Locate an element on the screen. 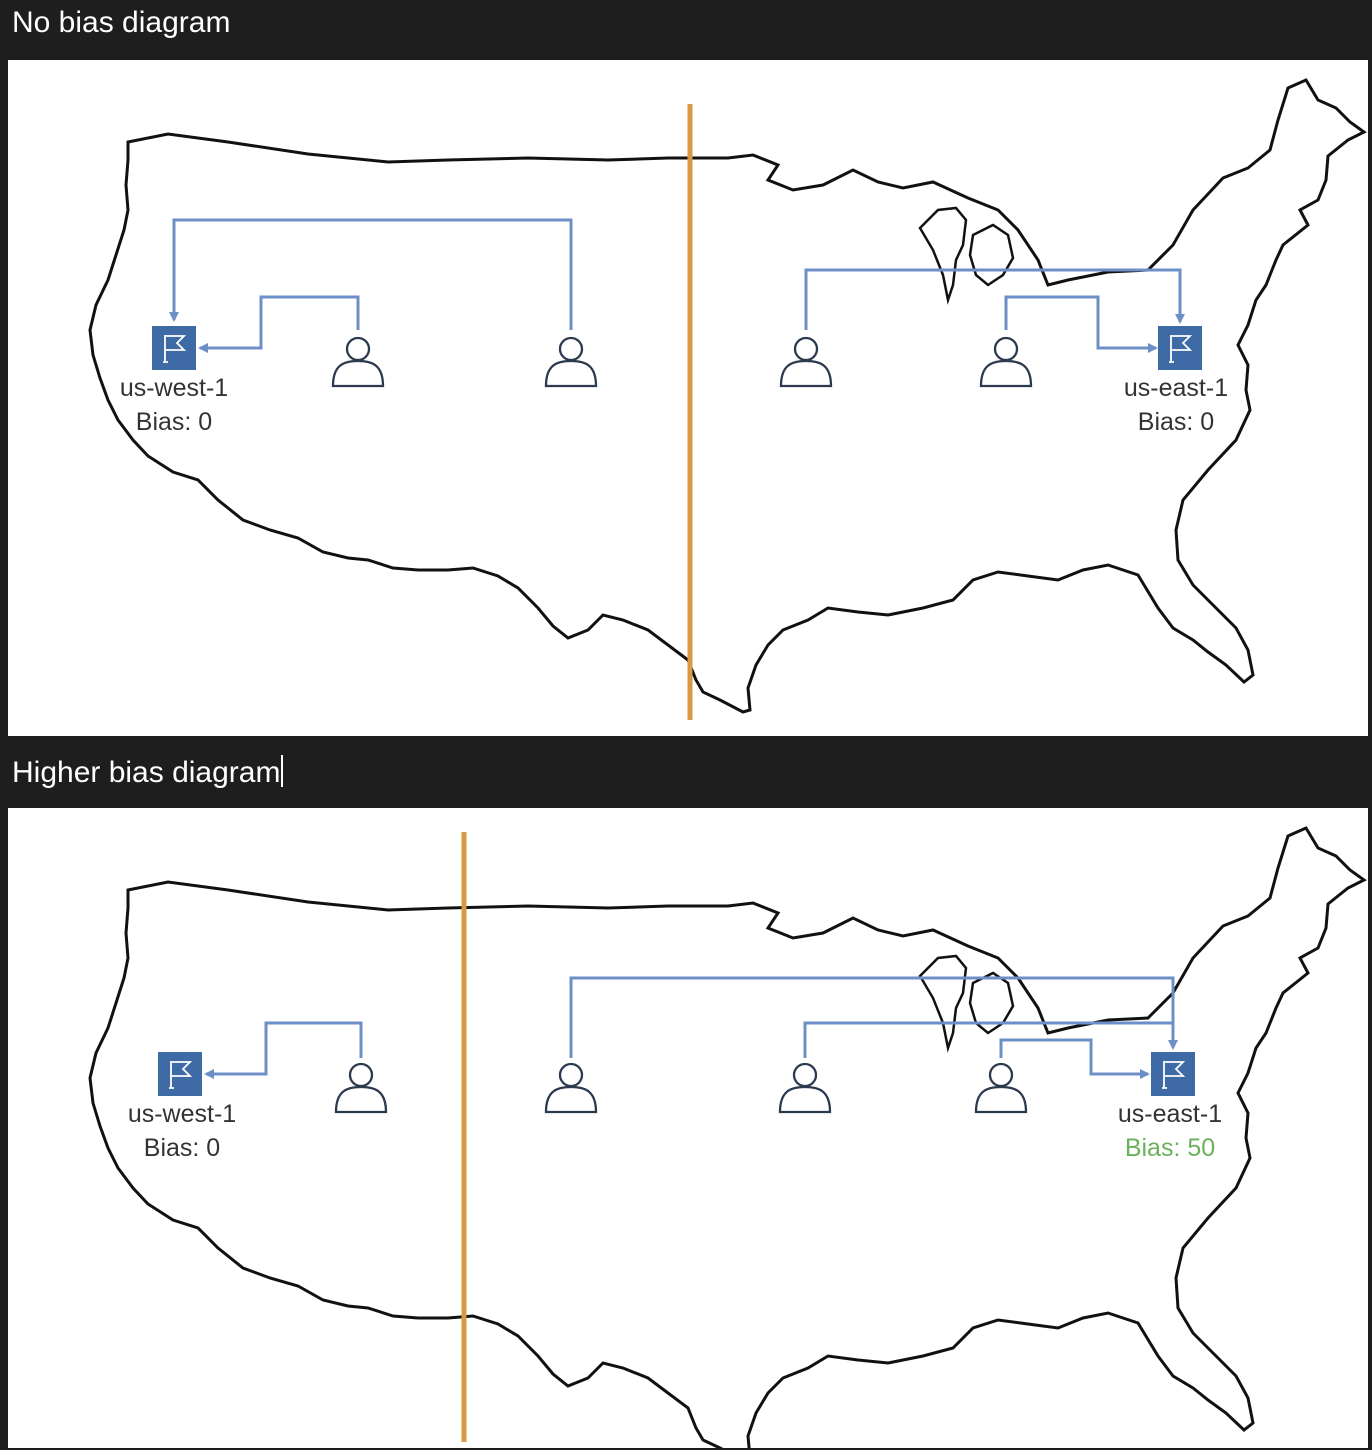 The height and width of the screenshot is (1450, 1372). heading-higher-bias-diagram: Higher bias diagram is located at coordinates (148, 771).